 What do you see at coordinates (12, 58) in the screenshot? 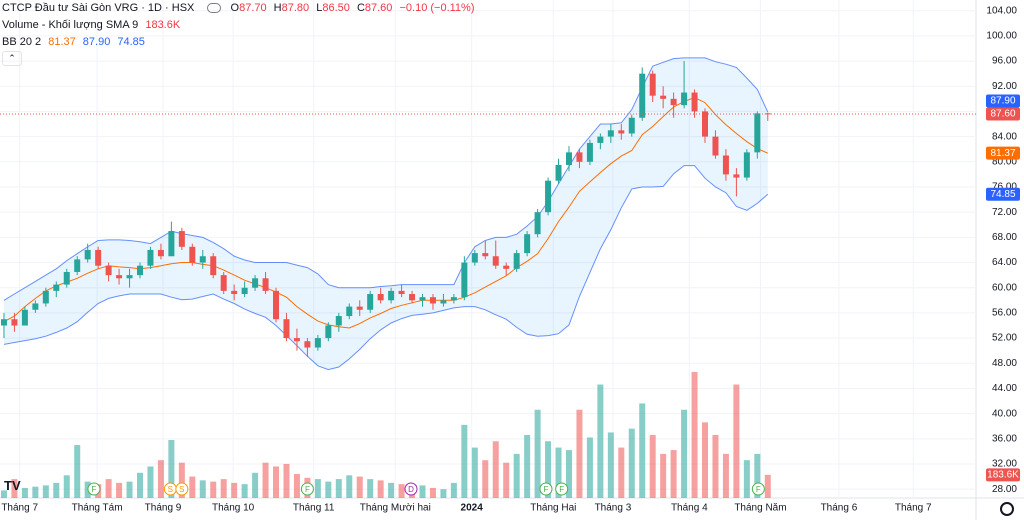
I see `collapse-button: ⌃` at bounding box center [12, 58].